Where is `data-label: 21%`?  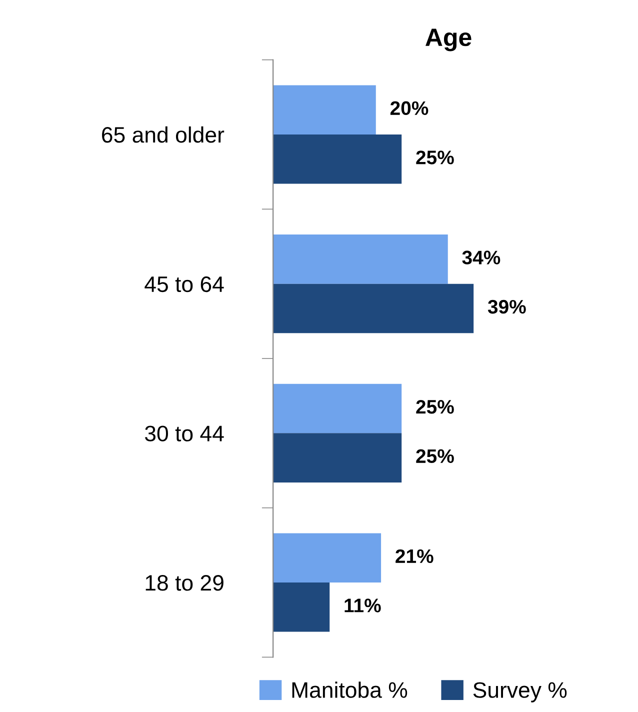
data-label: 21% is located at coordinates (415, 556).